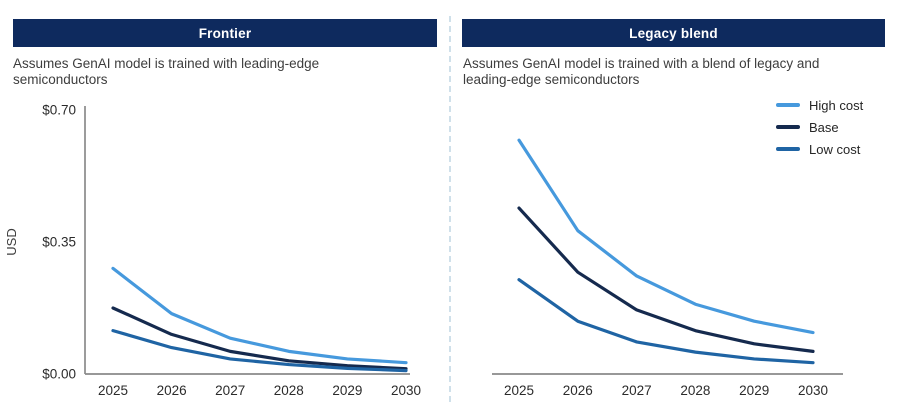 Image resolution: width=911 pixels, height=417 pixels. Describe the element at coordinates (835, 149) in the screenshot. I see `legend-label: Low cost` at that location.